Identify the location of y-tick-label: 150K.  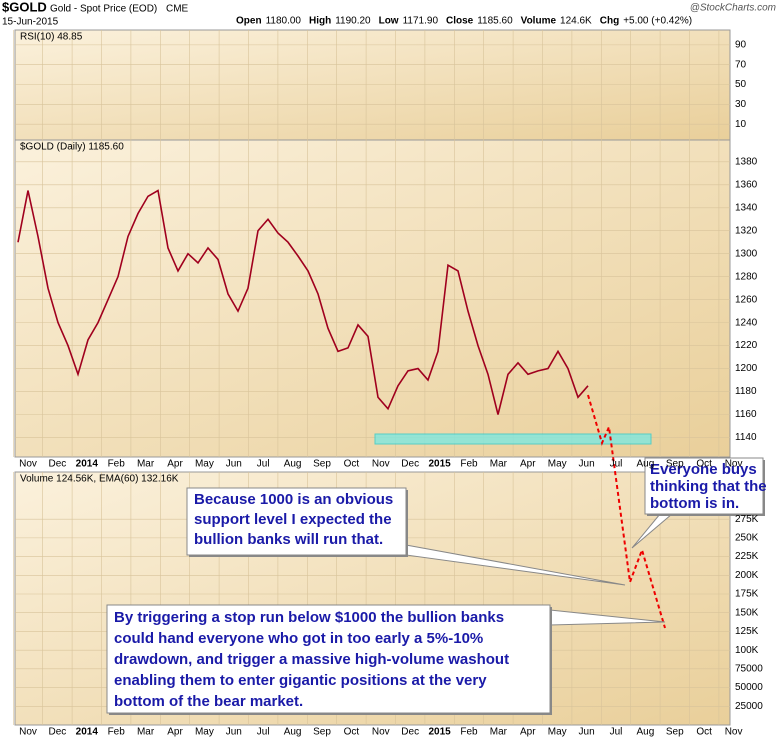
(747, 612).